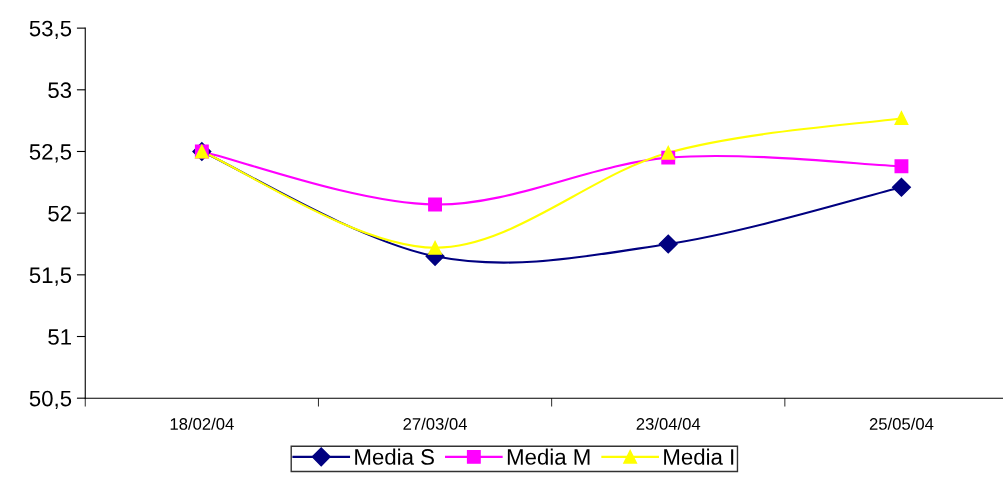  Describe the element at coordinates (59, 337) in the screenshot. I see `y-tick-label: 51` at that location.